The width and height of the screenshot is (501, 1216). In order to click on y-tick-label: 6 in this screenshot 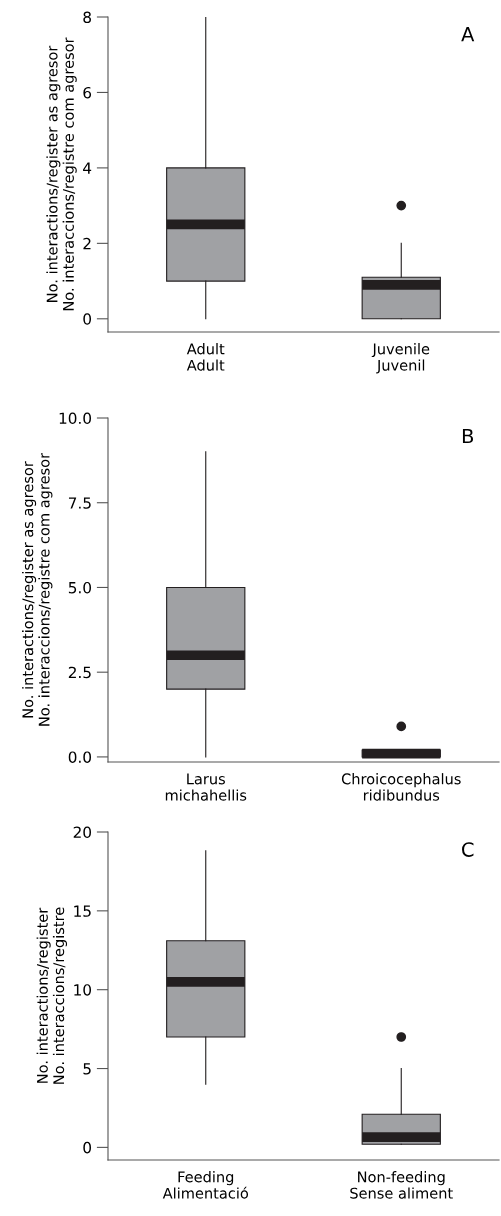, I will do `click(87, 92)`.